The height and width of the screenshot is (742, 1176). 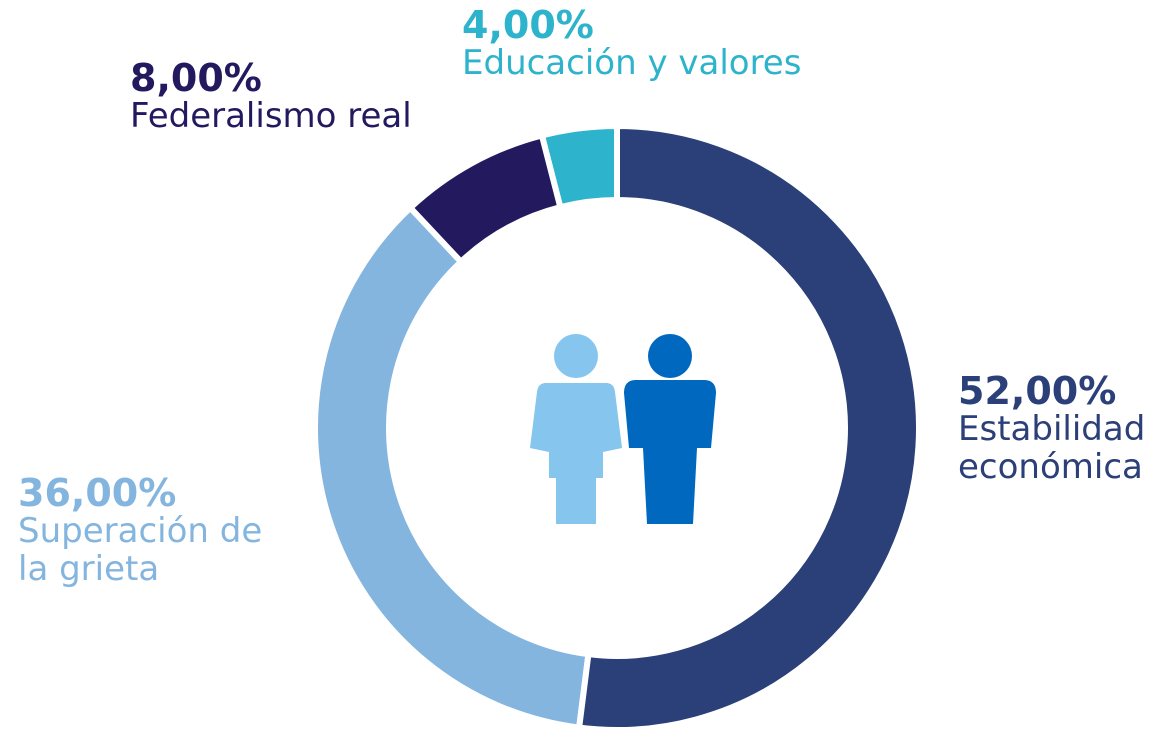 I want to click on value-label: 36,00%, so click(x=97, y=493).